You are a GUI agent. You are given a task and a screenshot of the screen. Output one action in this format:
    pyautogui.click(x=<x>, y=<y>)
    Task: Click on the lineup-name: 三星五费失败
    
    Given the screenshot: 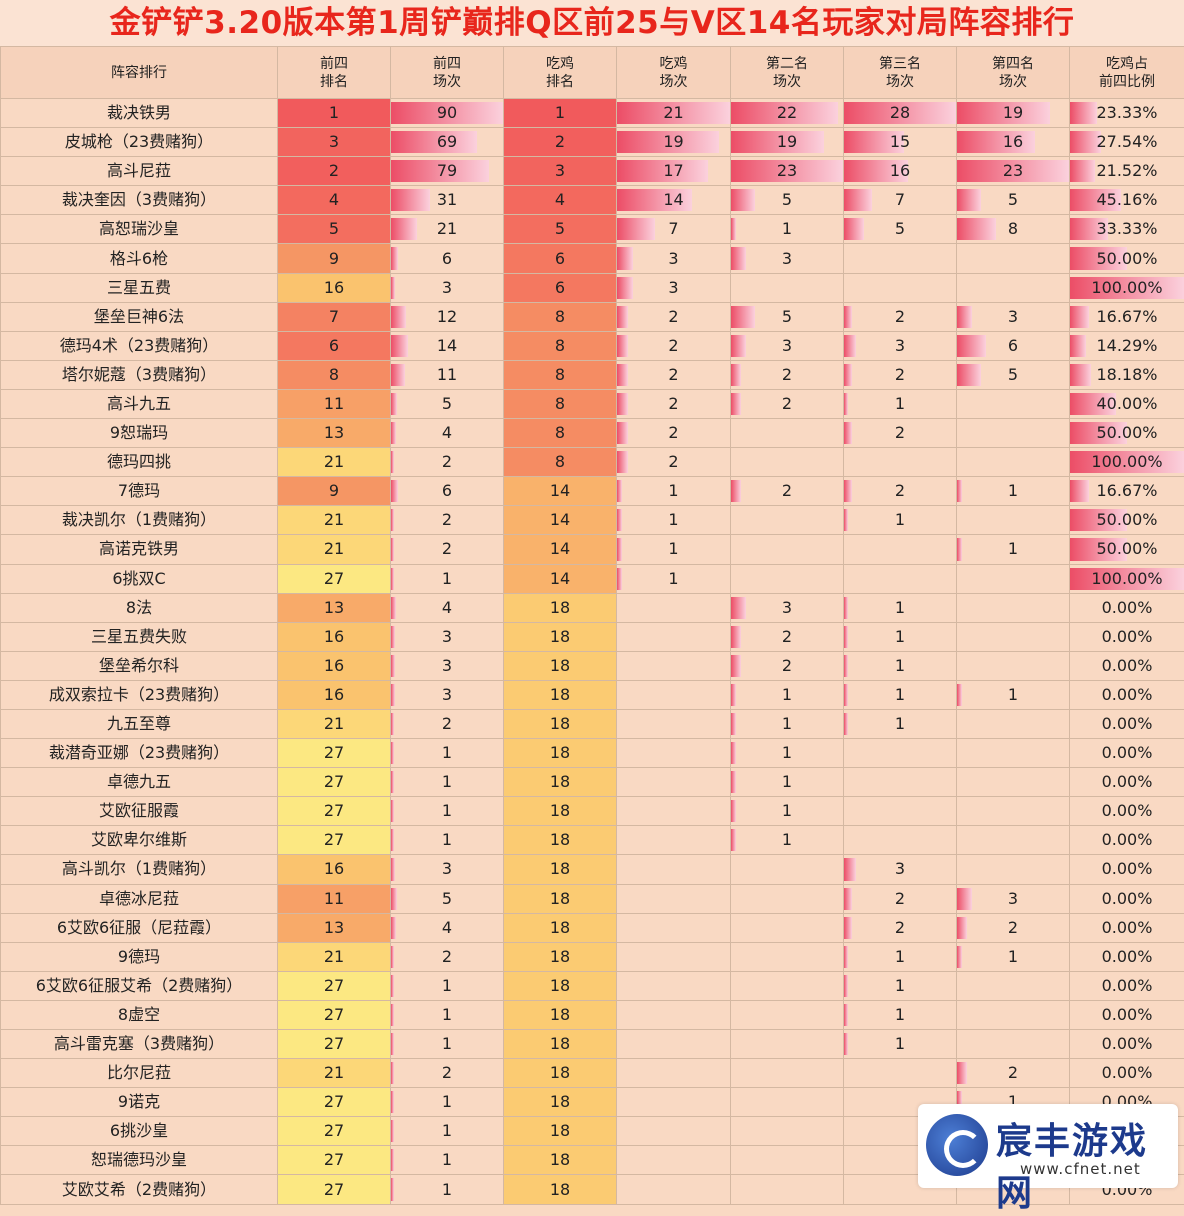 What is the action you would take?
    pyautogui.click(x=139, y=636)
    